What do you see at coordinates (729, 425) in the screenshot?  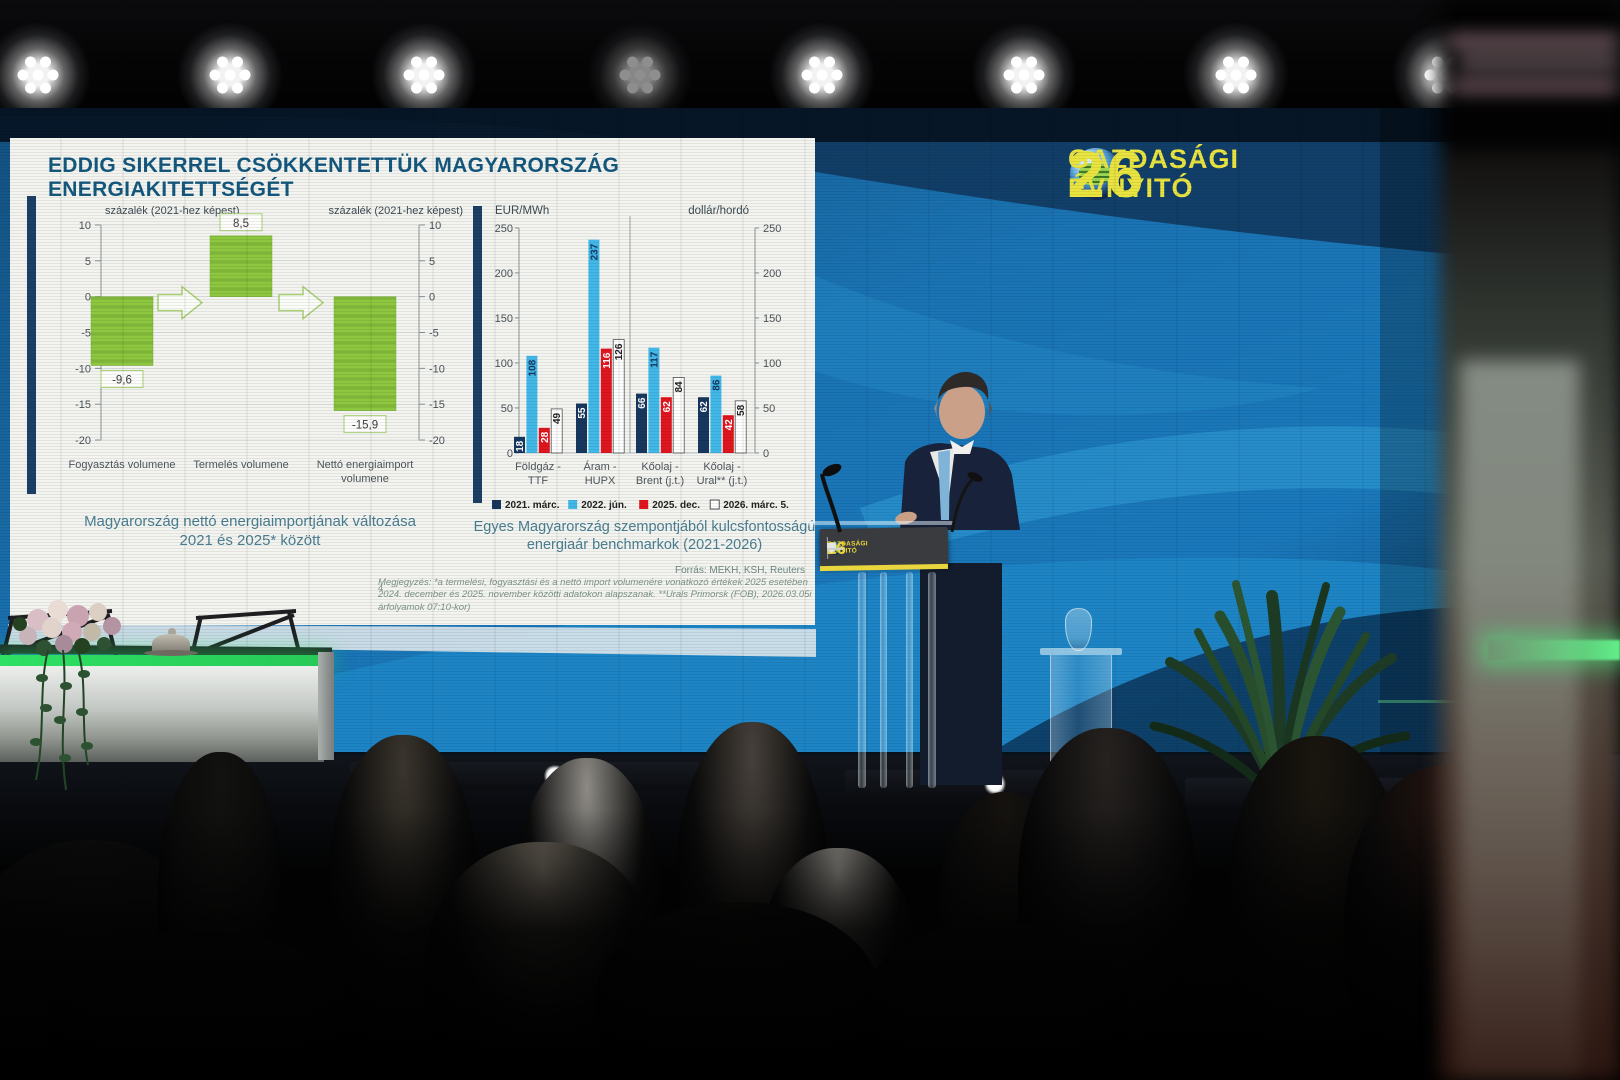 I see `svg-text: 42` at bounding box center [729, 425].